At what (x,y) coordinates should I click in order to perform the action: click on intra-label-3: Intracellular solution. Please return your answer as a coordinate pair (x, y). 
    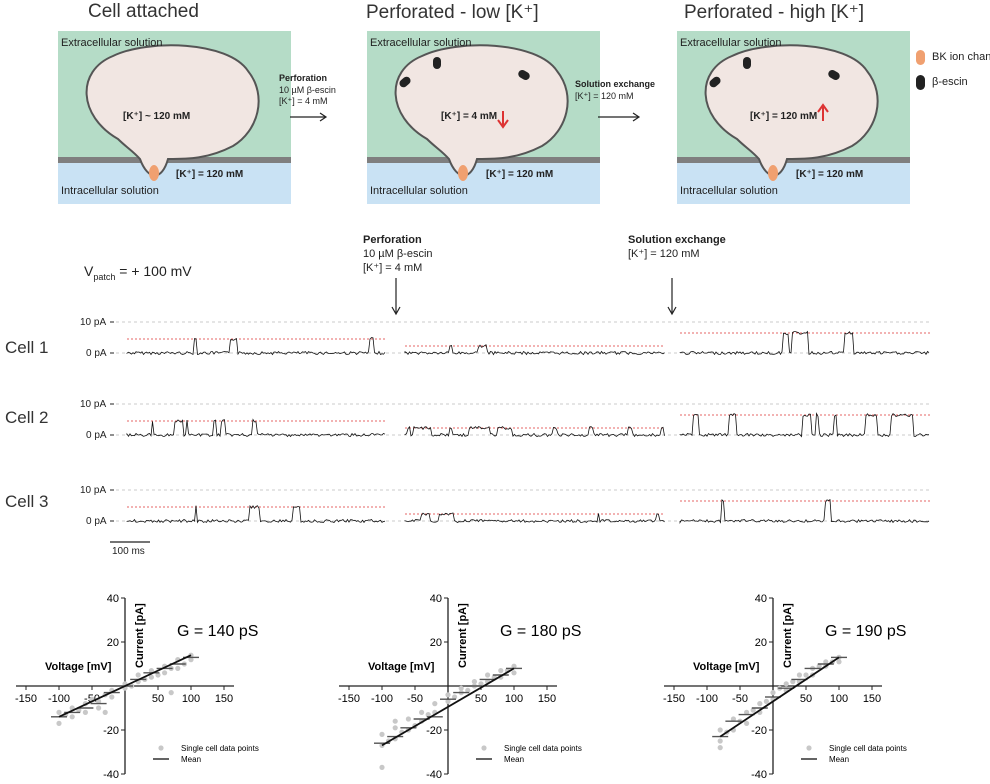
    Looking at the image, I should click on (729, 191).